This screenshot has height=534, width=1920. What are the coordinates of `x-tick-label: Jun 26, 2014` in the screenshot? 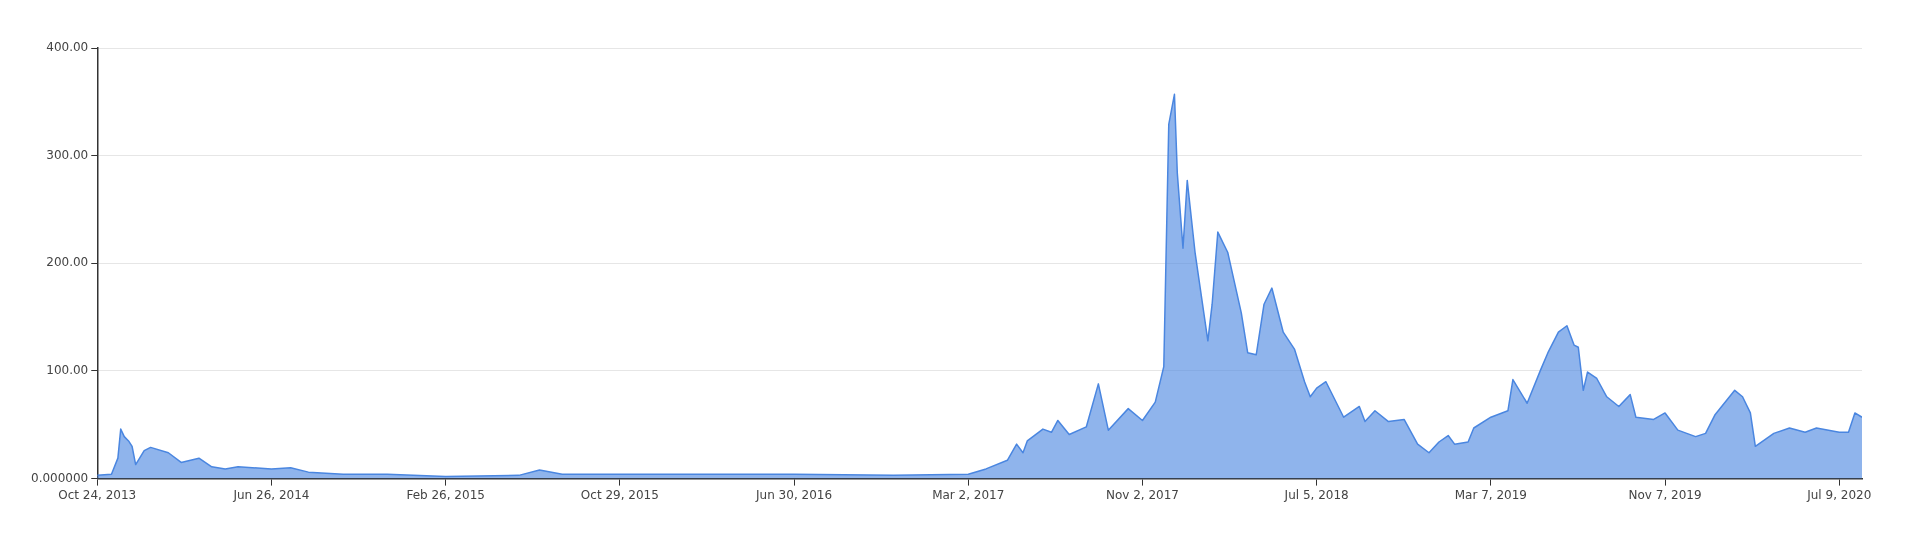 It's located at (271, 494).